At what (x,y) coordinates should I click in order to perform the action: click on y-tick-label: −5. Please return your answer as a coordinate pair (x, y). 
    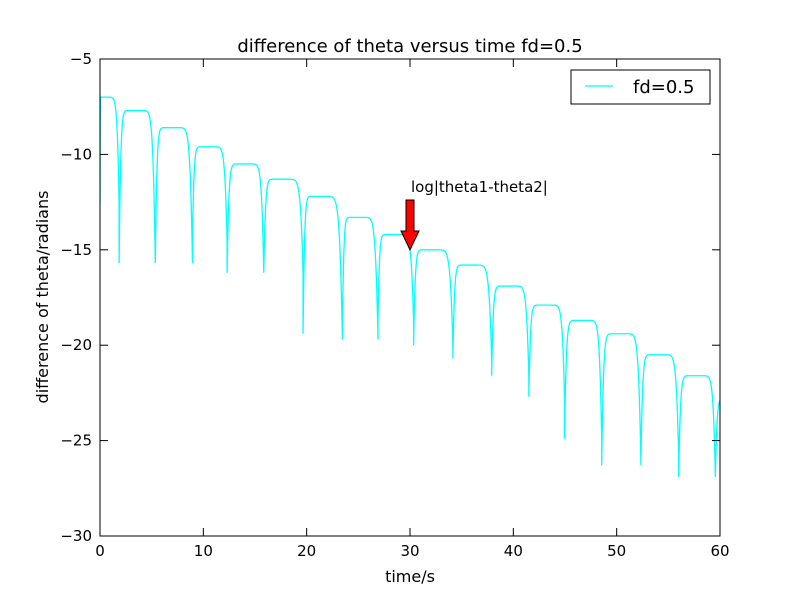
    Looking at the image, I should click on (81, 59).